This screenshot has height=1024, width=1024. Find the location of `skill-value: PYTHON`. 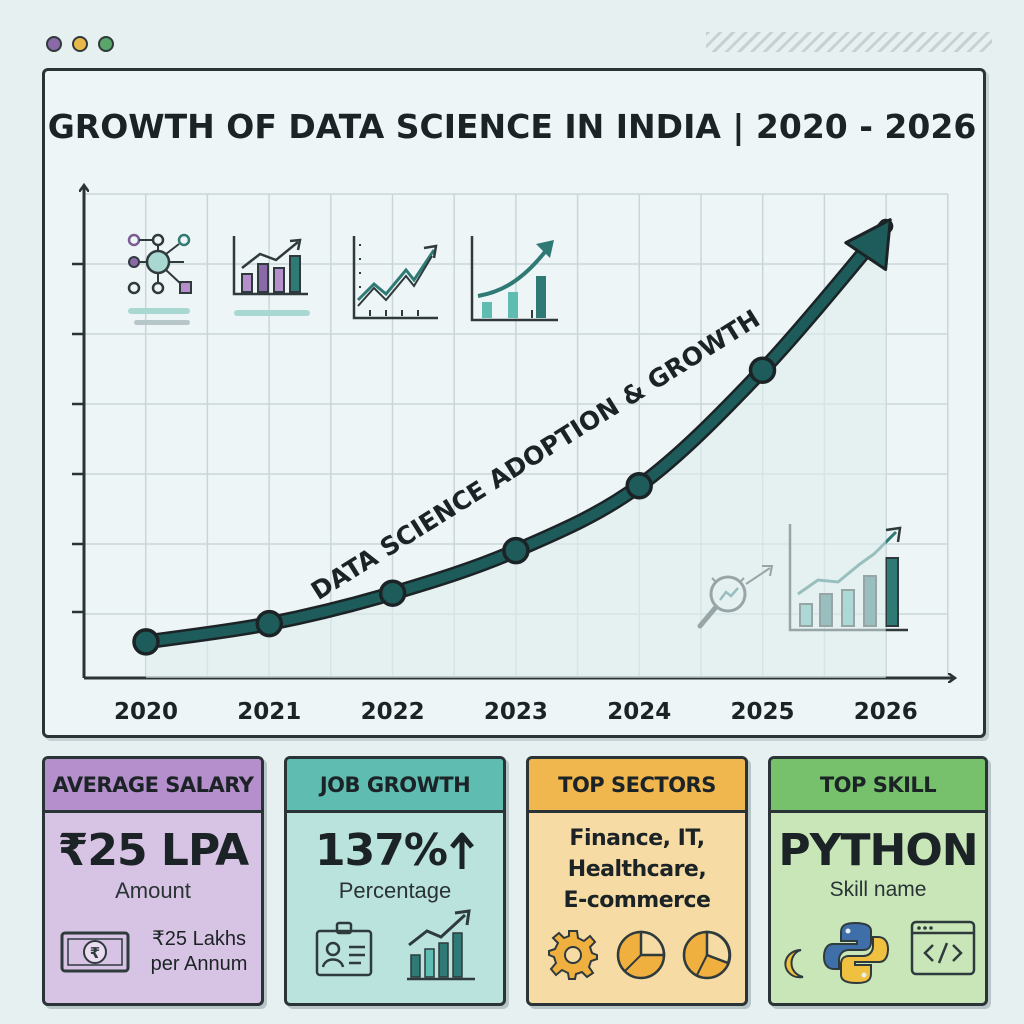

skill-value: PYTHON is located at coordinates (878, 850).